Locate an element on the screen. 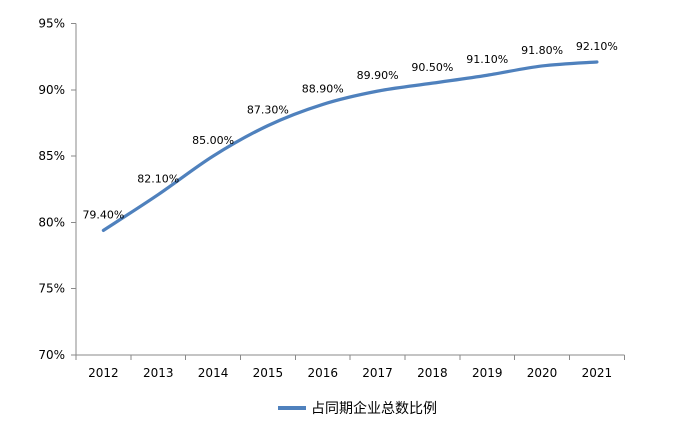  legend-label: 占同期企业总数比例 is located at coordinates (374, 408).